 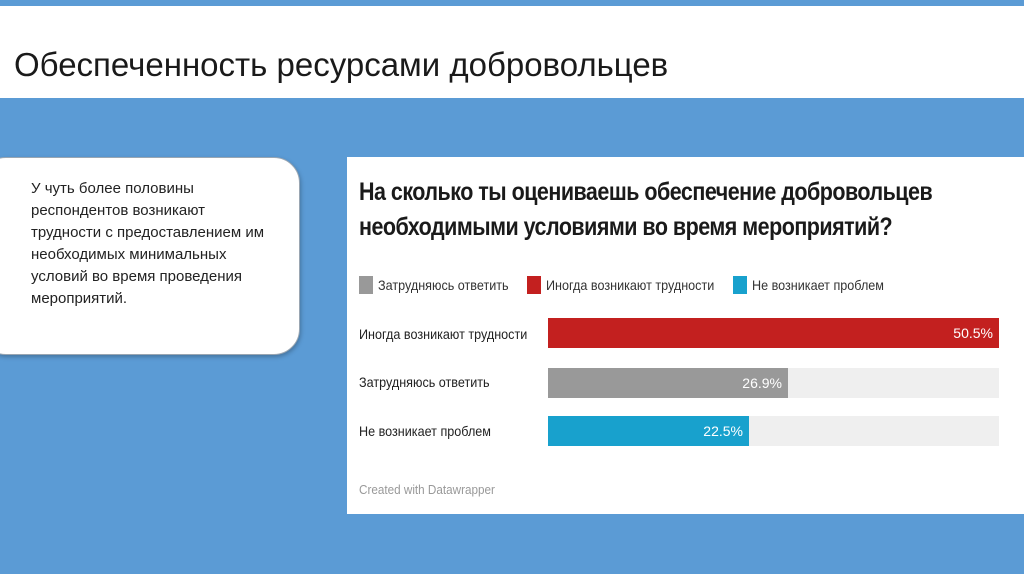 I want to click on top-band, so click(x=512, y=3).